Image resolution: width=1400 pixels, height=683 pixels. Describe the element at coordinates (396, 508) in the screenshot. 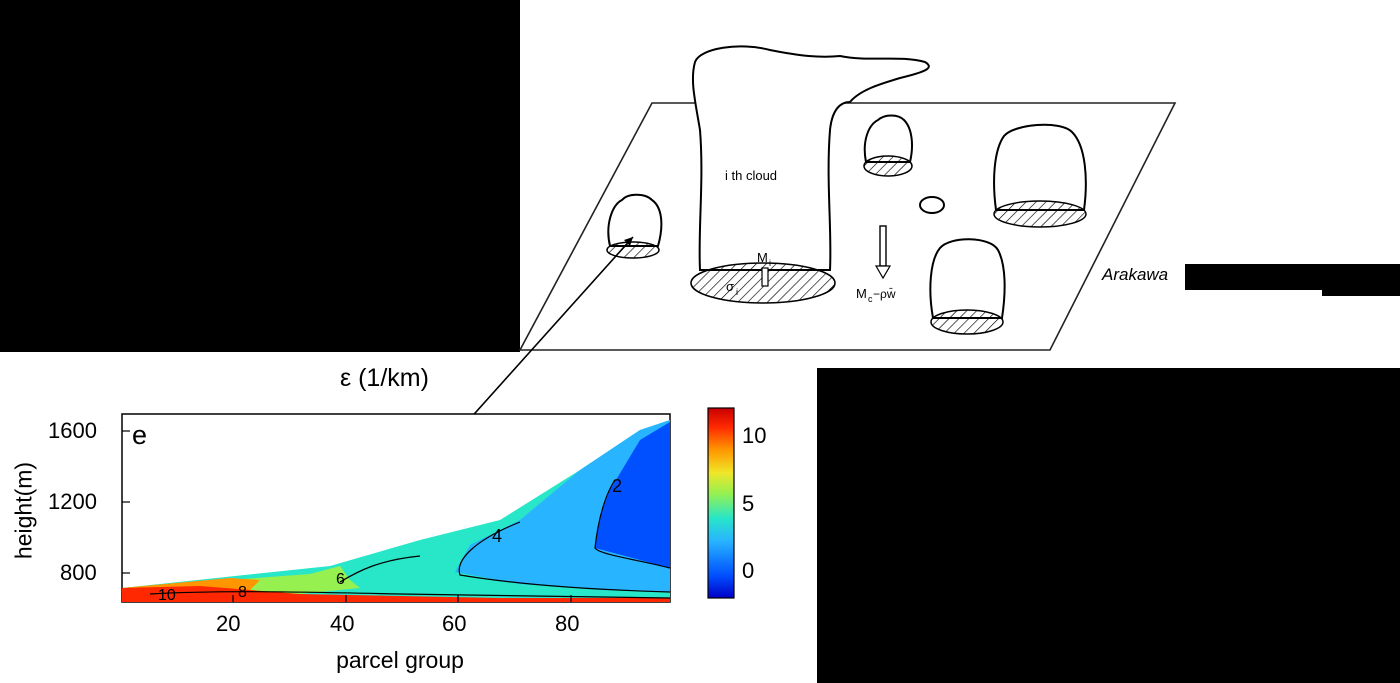

I see `heatmap-plot: 2 4 6 8 10` at that location.